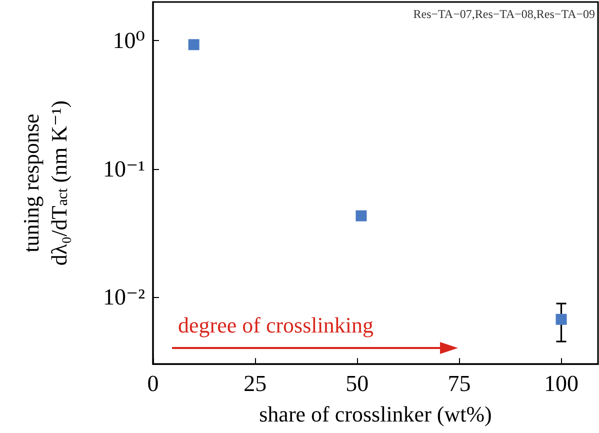  I want to click on x-tick-label: 50, so click(357, 383).